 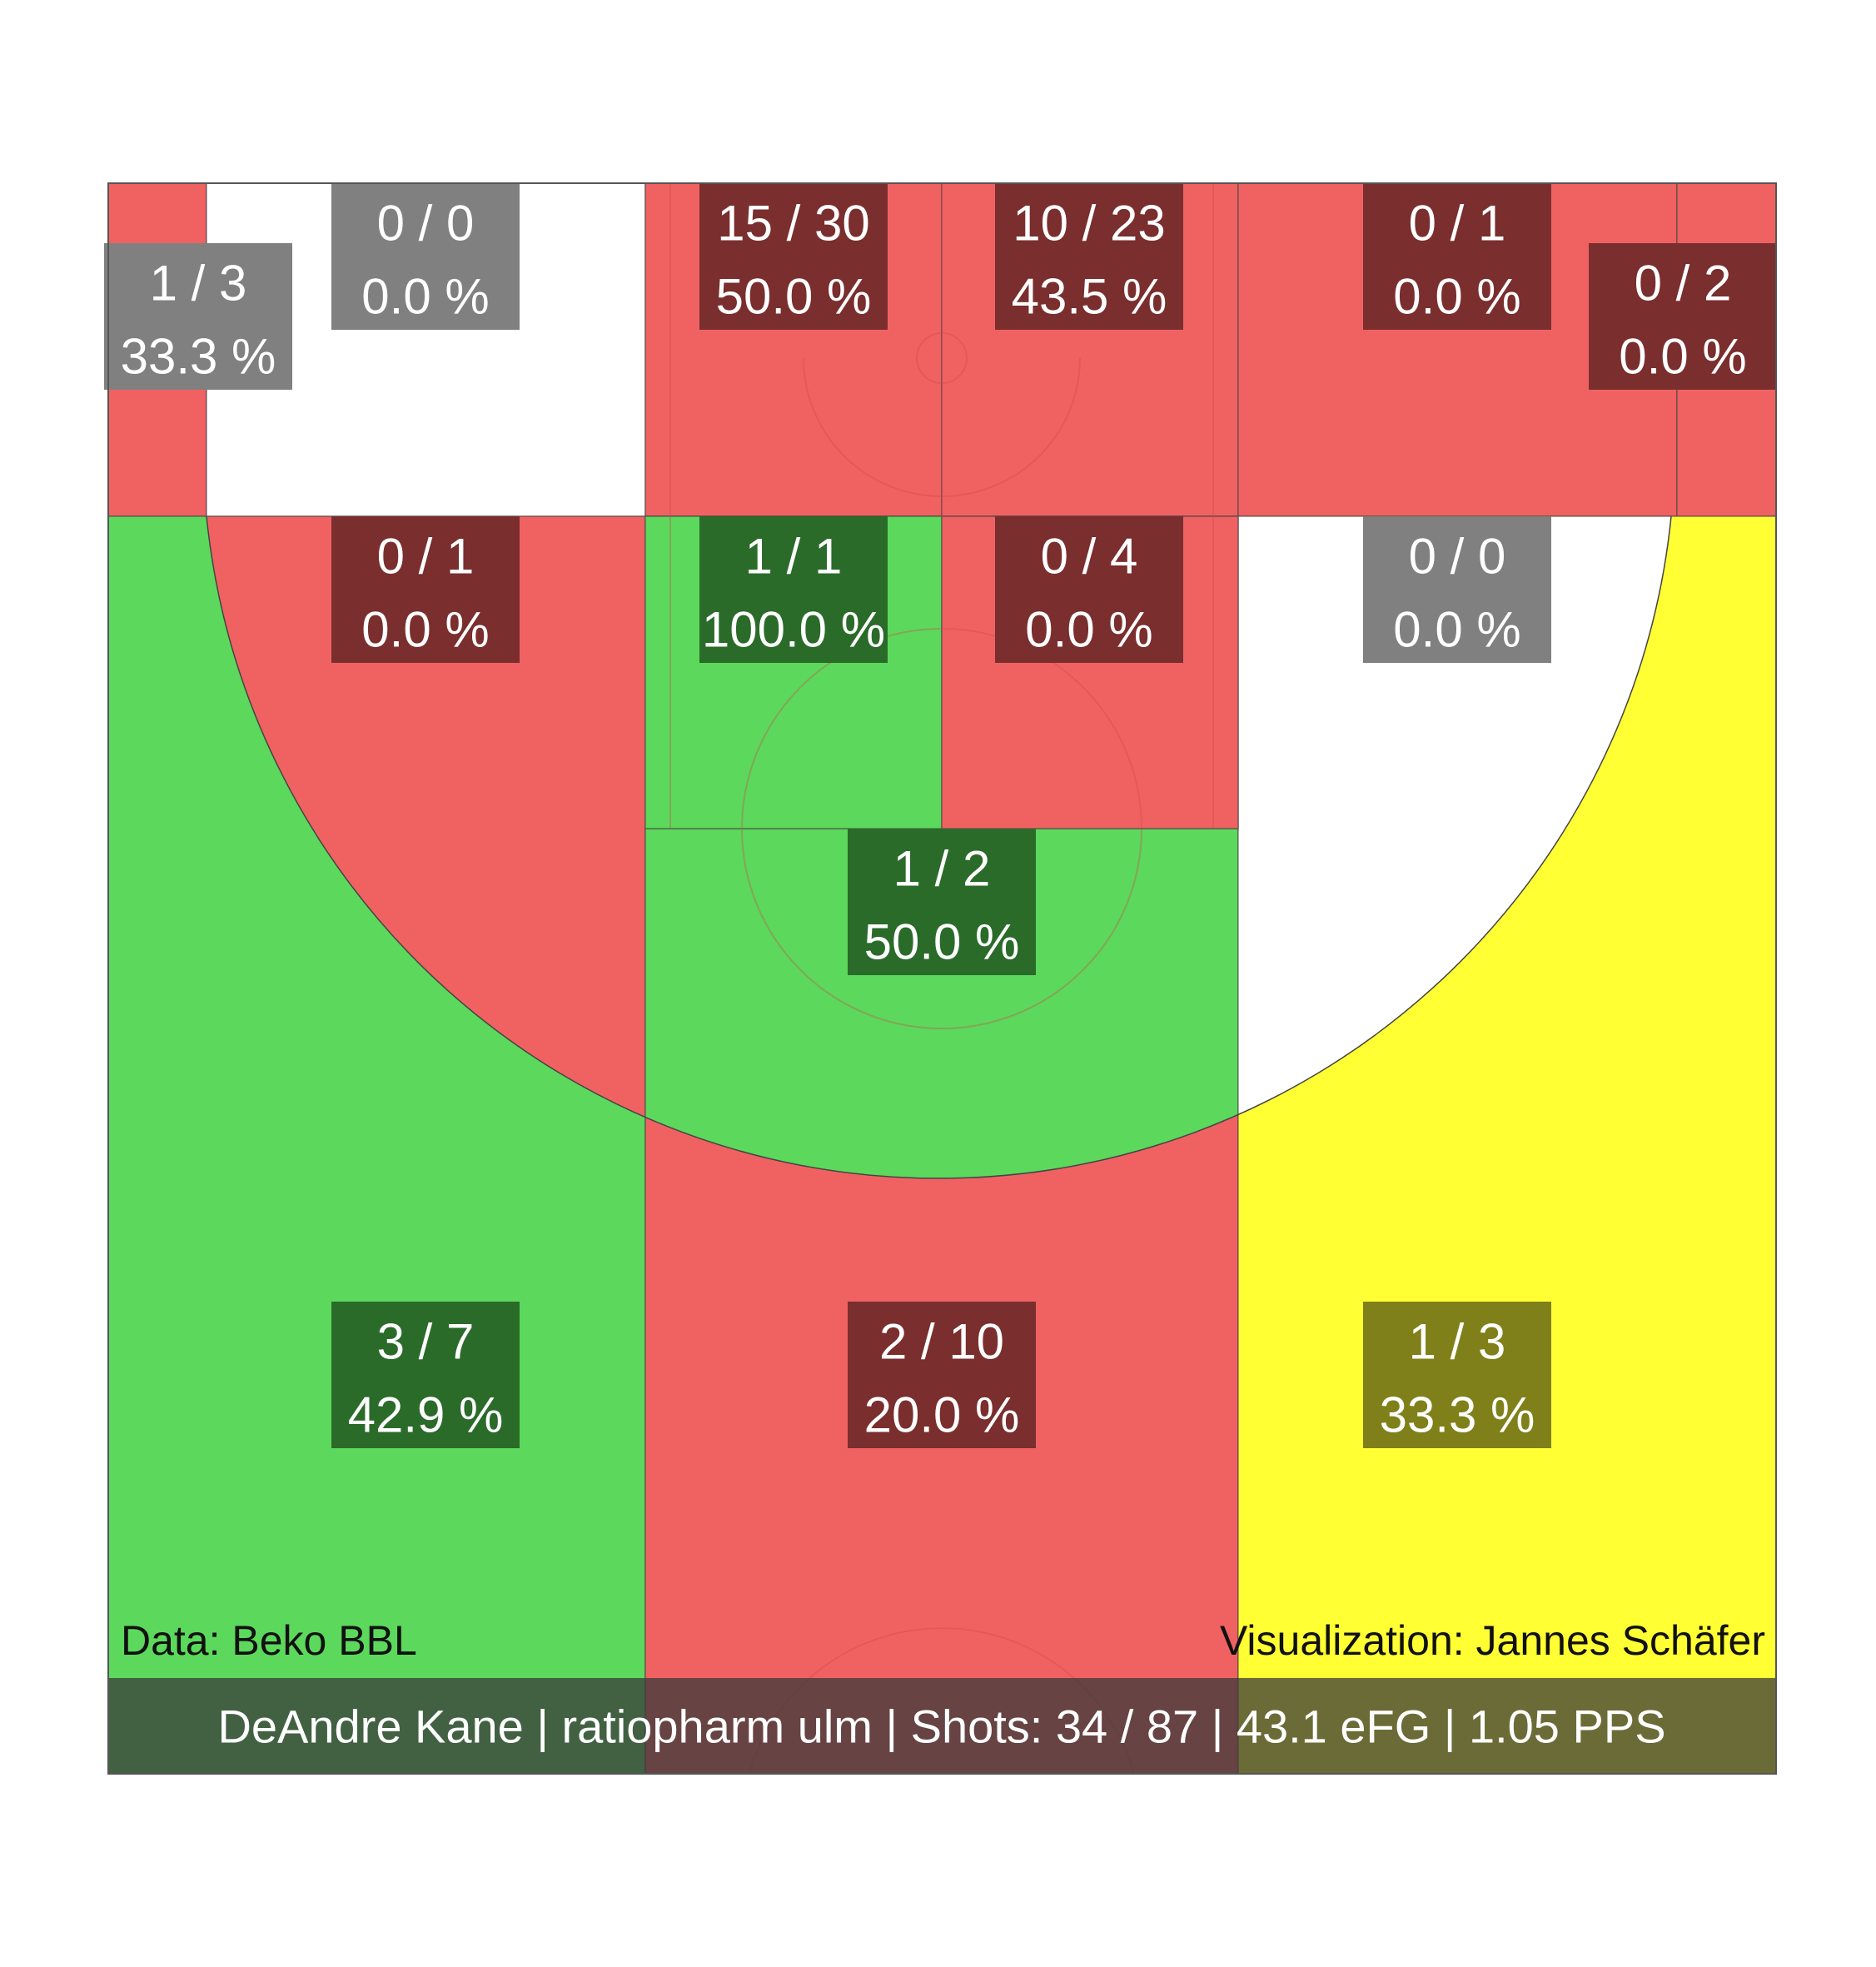 I want to click on zone-makes-attempts: 1 / 1, so click(x=794, y=557).